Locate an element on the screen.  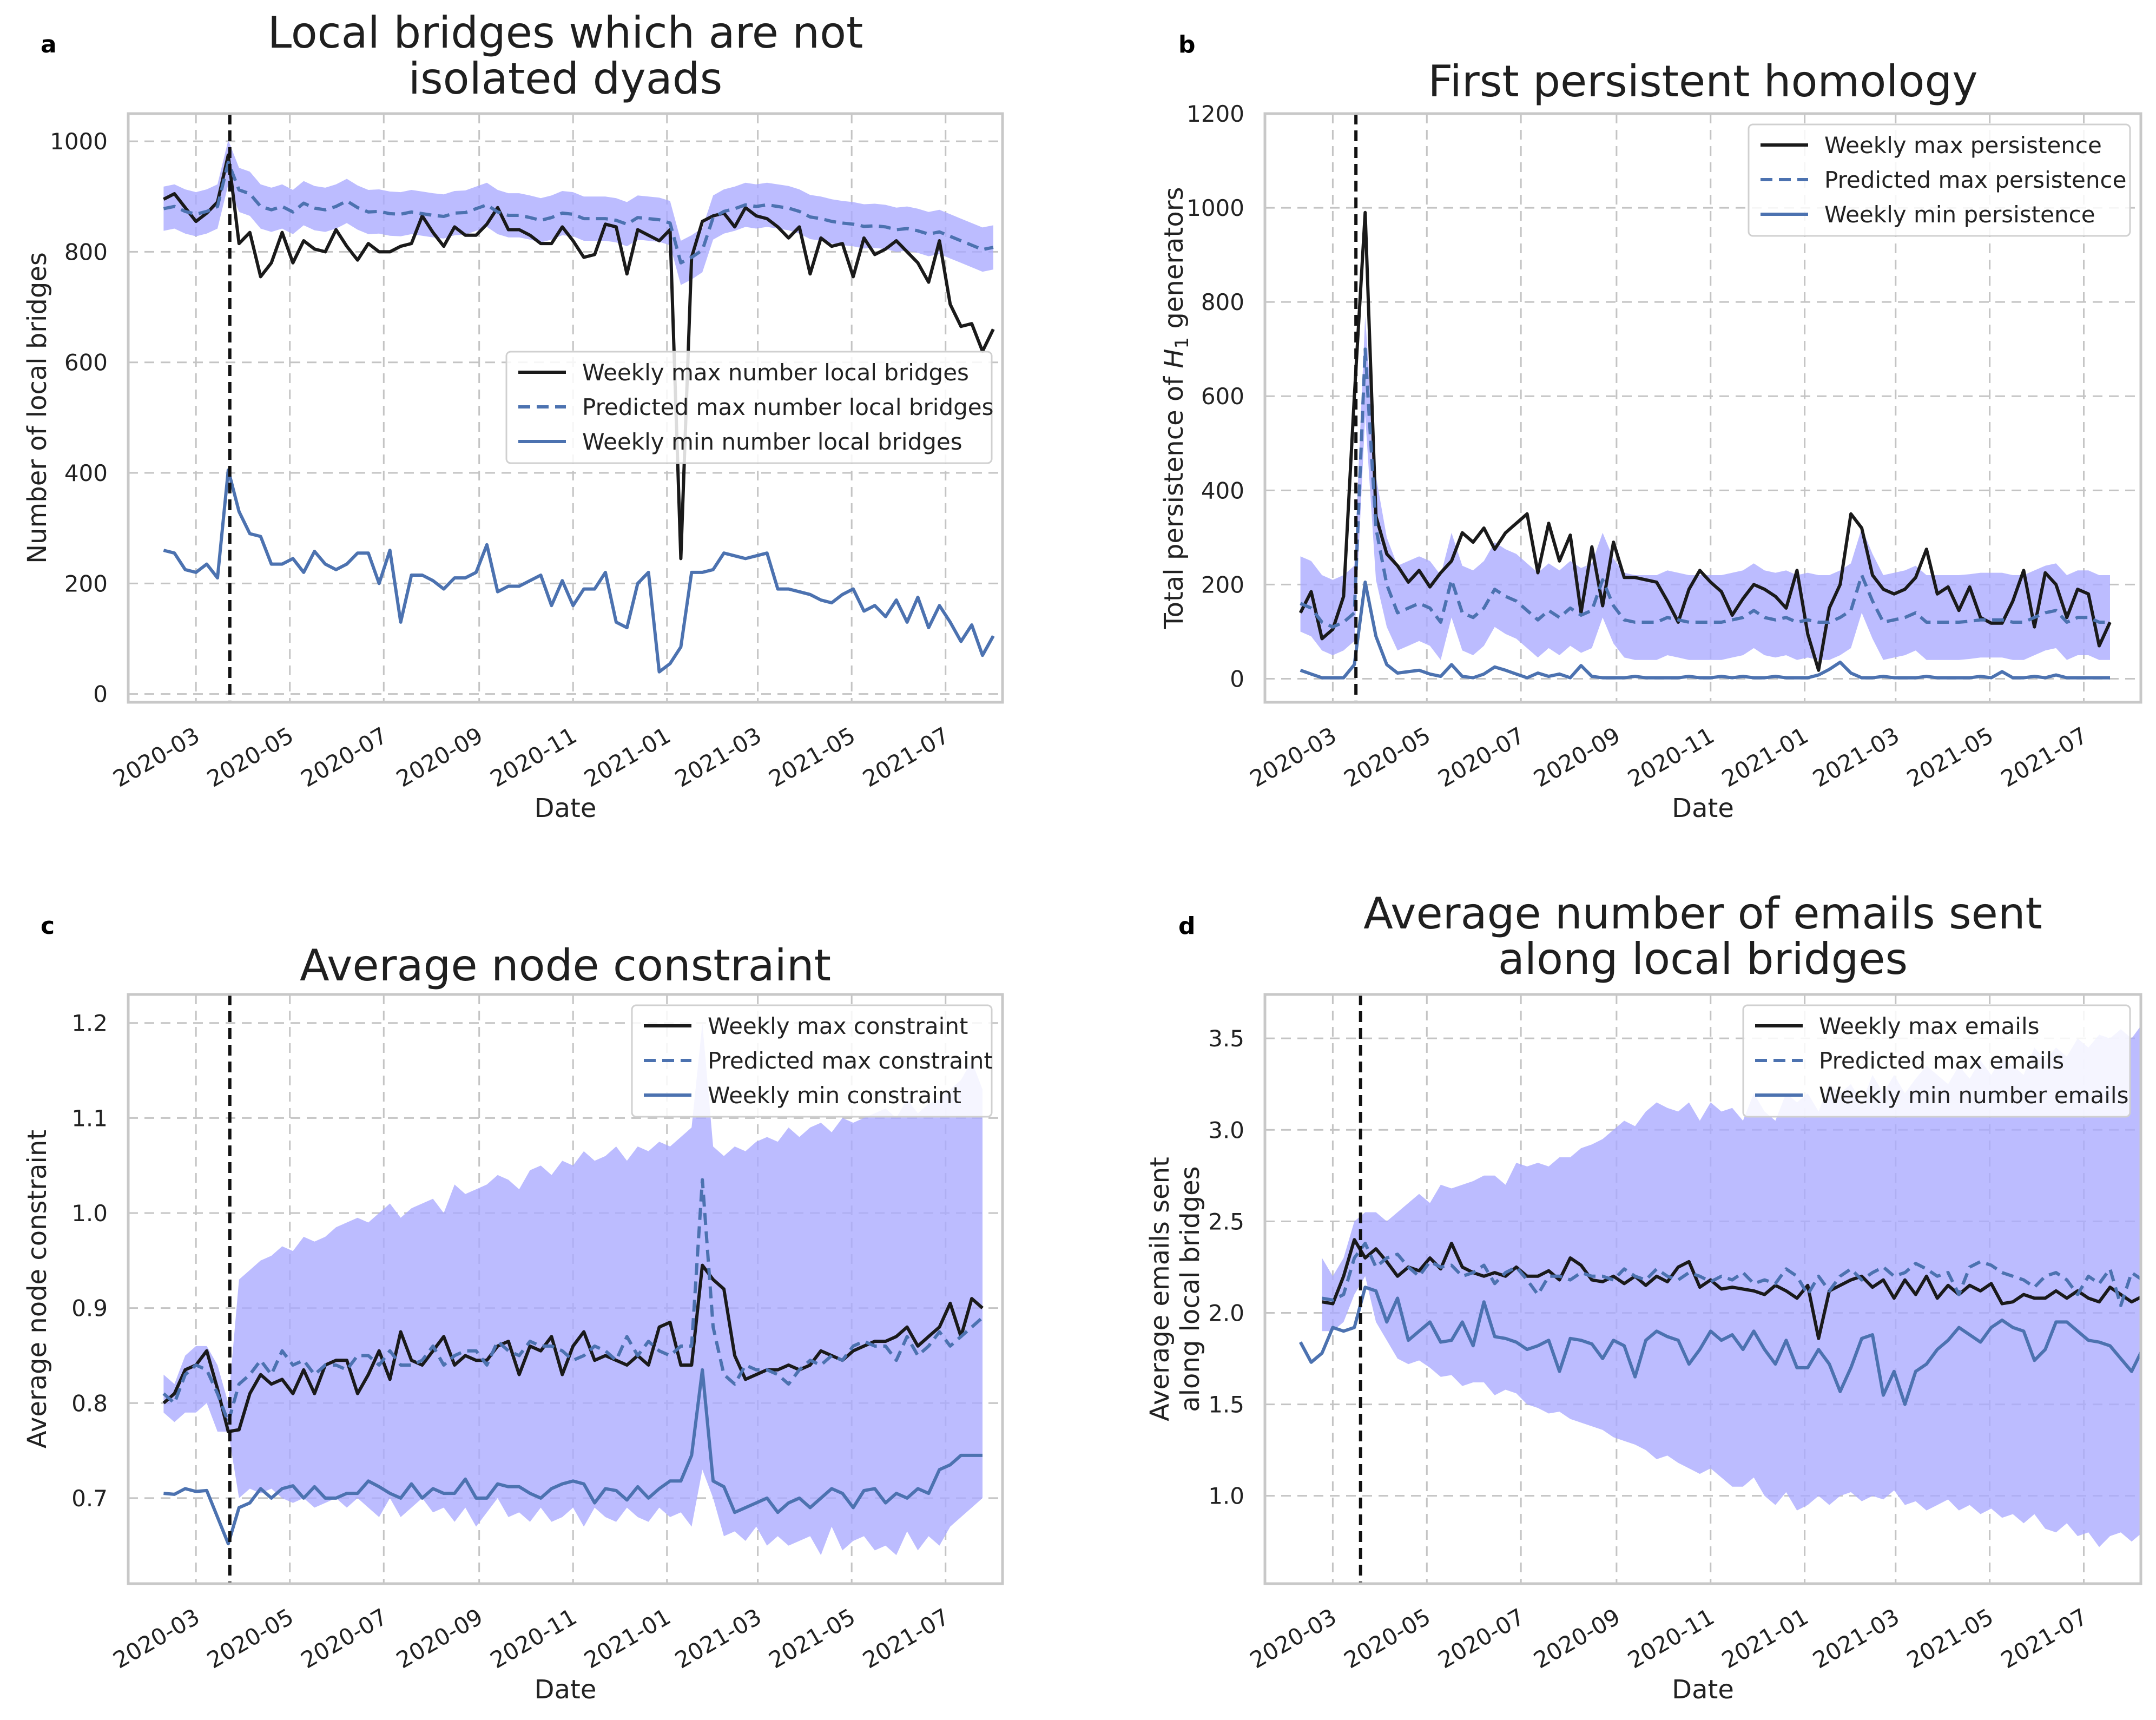
chart-title-line: Local bridges which are not is located at coordinates (565, 33).